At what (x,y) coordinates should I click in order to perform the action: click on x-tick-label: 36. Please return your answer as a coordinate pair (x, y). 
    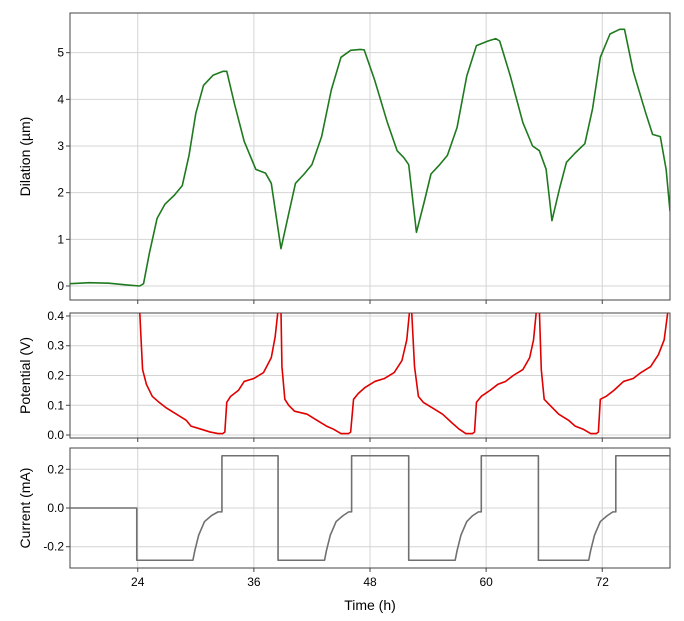
    Looking at the image, I should click on (254, 582).